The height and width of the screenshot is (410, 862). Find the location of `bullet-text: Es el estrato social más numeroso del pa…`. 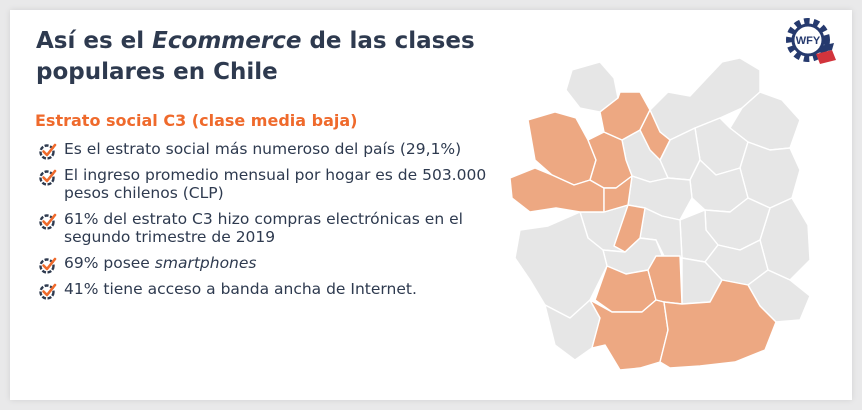

bullet-text: Es el estrato social más numeroso del pa… is located at coordinates (263, 149).